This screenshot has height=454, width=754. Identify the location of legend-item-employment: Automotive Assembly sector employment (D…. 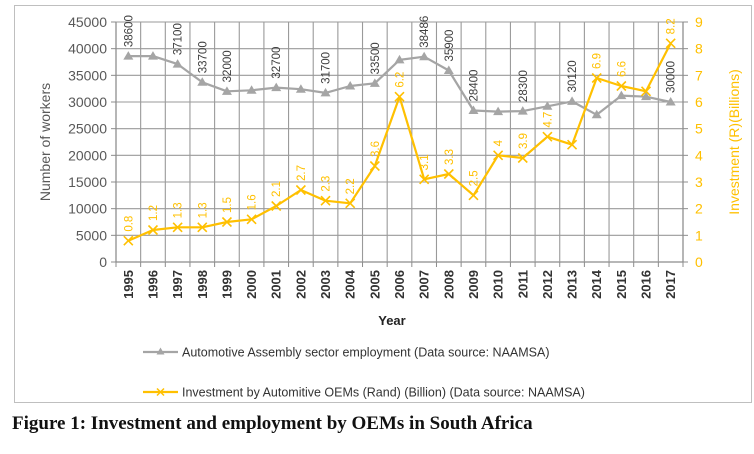
(346, 353).